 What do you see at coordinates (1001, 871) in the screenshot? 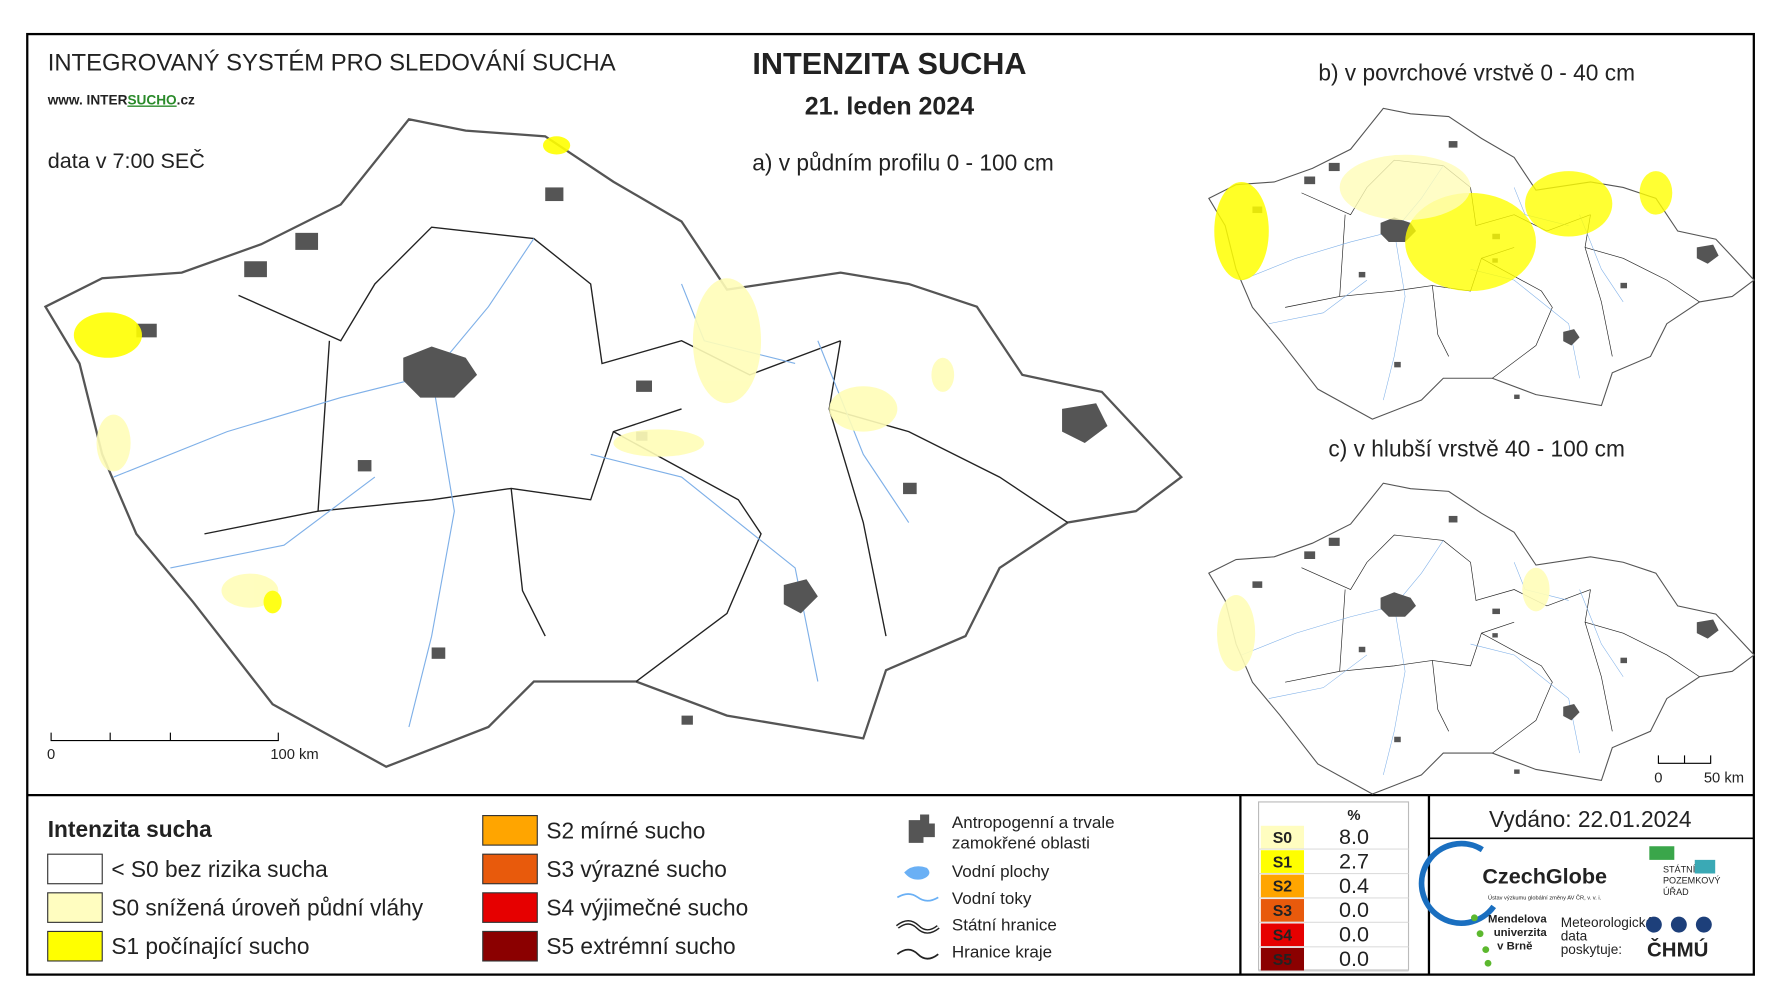
I see `symbol-label: Vodní plochy` at bounding box center [1001, 871].